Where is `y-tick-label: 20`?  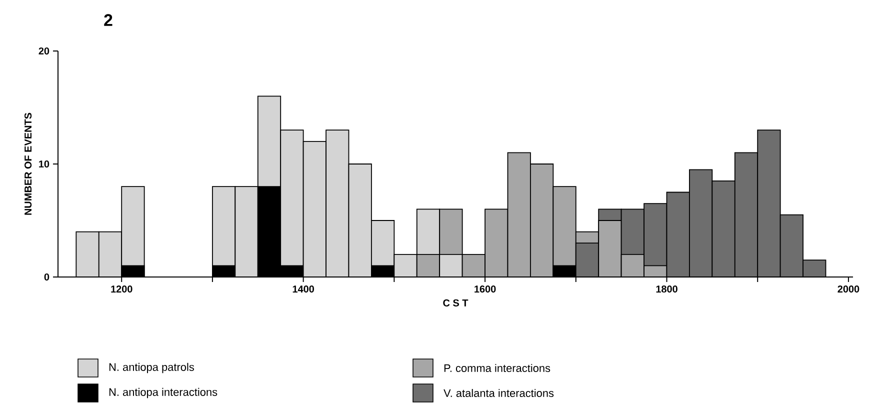 y-tick-label: 20 is located at coordinates (44, 51).